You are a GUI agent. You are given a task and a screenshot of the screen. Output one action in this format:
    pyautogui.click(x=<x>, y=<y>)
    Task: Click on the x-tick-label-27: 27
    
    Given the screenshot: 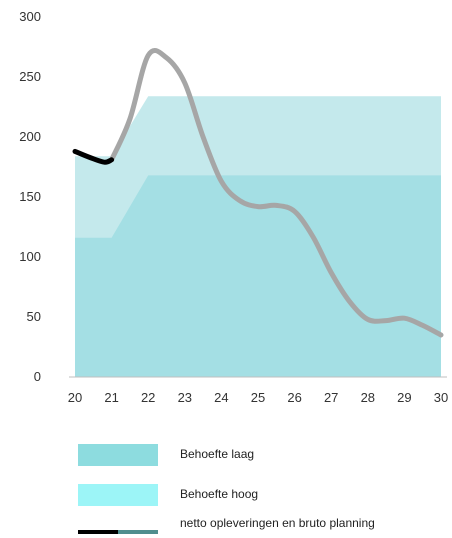 What is the action you would take?
    pyautogui.click(x=331, y=397)
    